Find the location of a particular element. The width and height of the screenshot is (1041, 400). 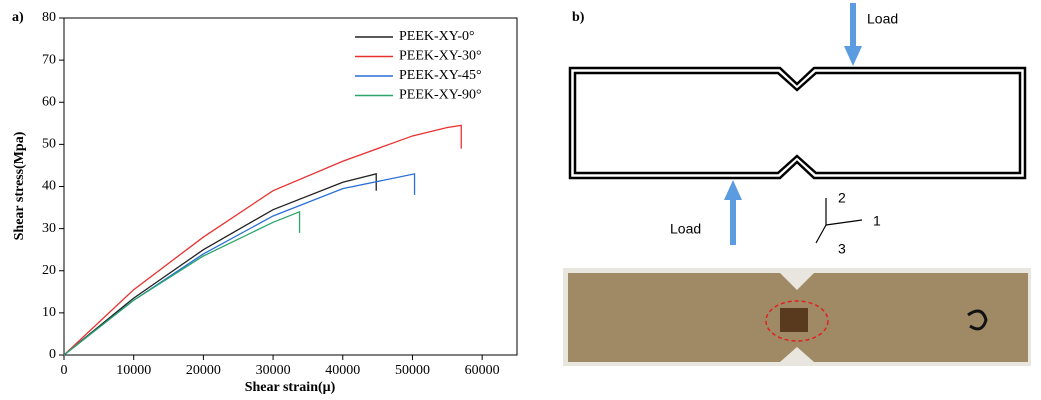

x-tick-label: 20000 is located at coordinates (203, 370).